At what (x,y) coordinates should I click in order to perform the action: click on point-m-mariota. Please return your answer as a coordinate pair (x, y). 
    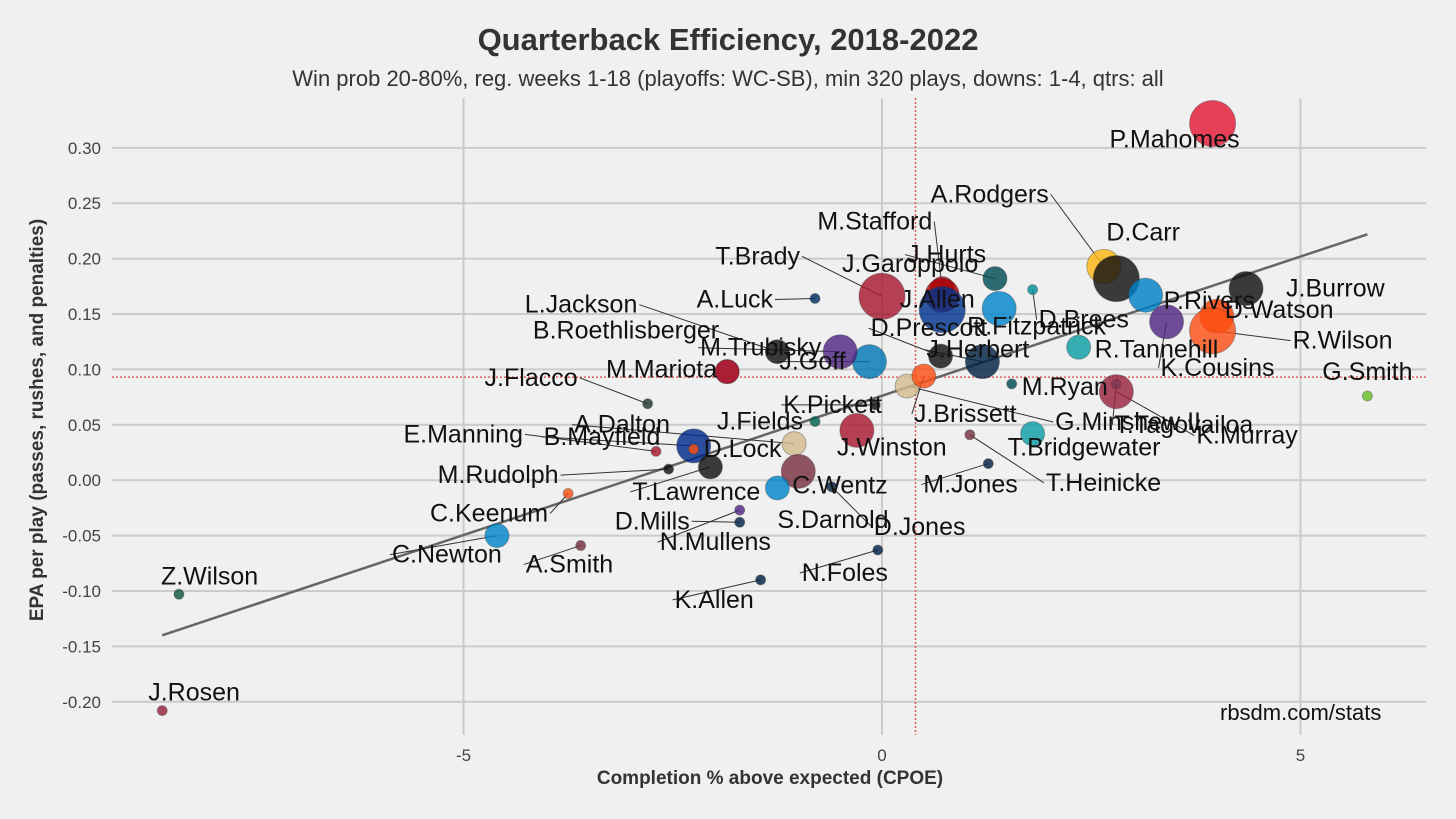
    Looking at the image, I should click on (727, 372).